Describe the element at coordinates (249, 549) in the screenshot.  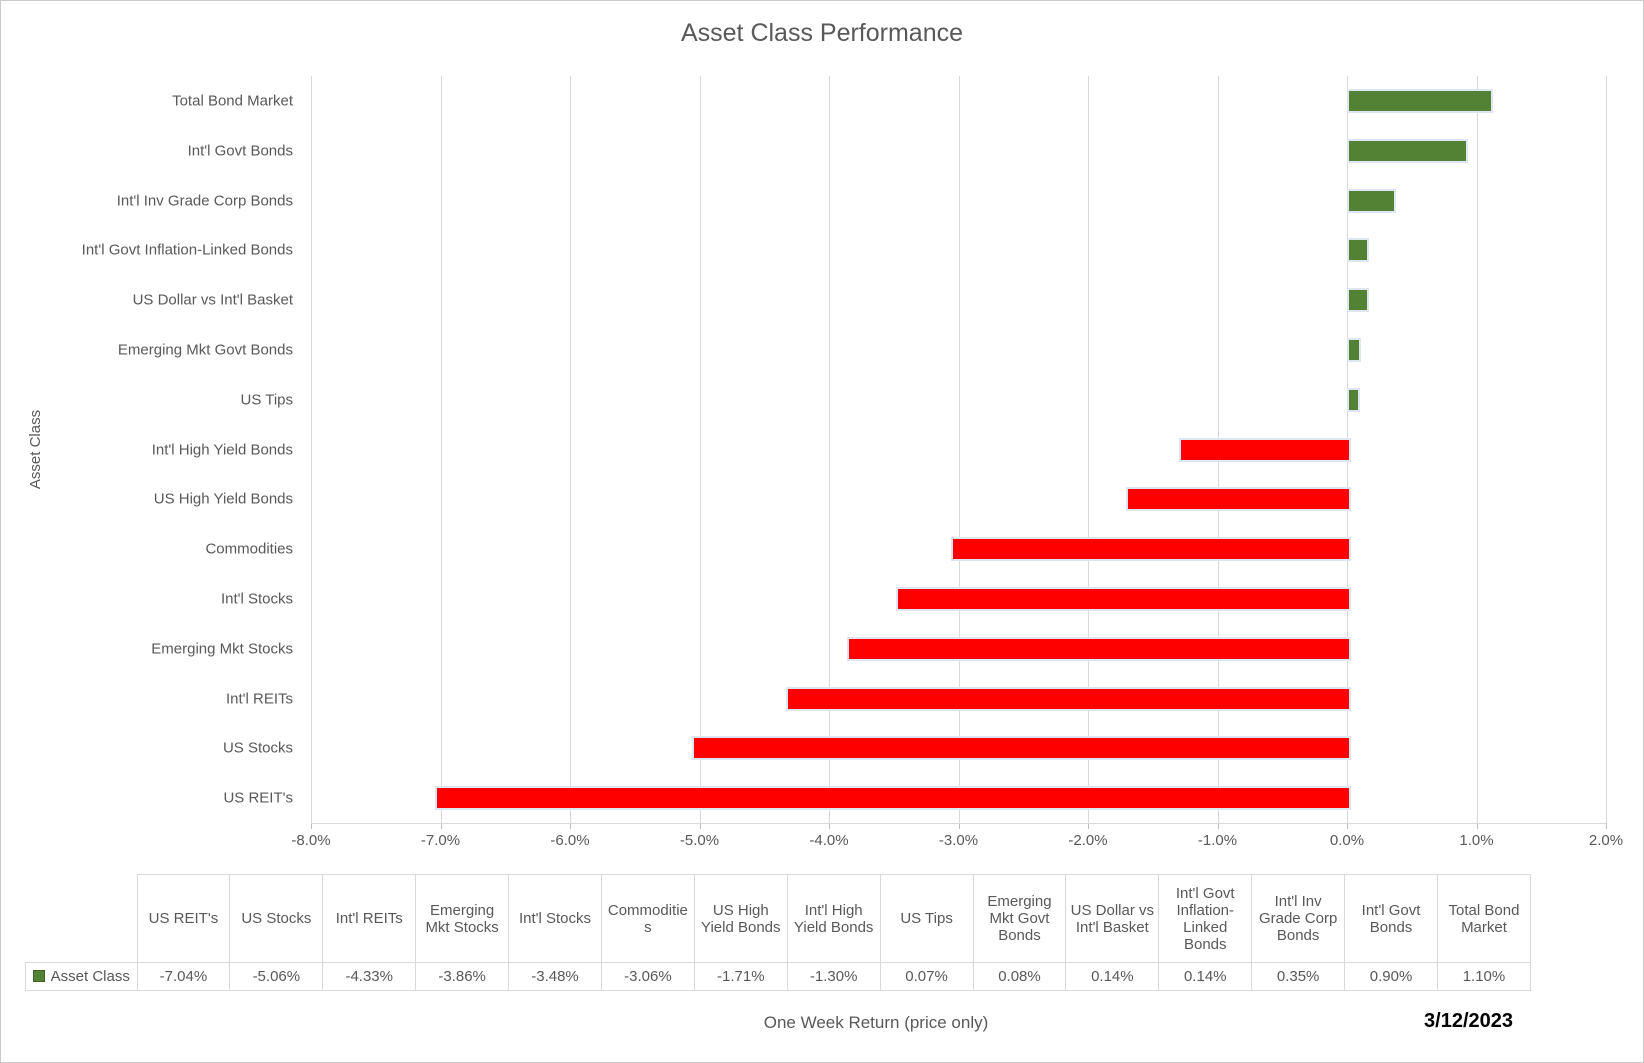
I see `category-label-commodities: Commodities` at that location.